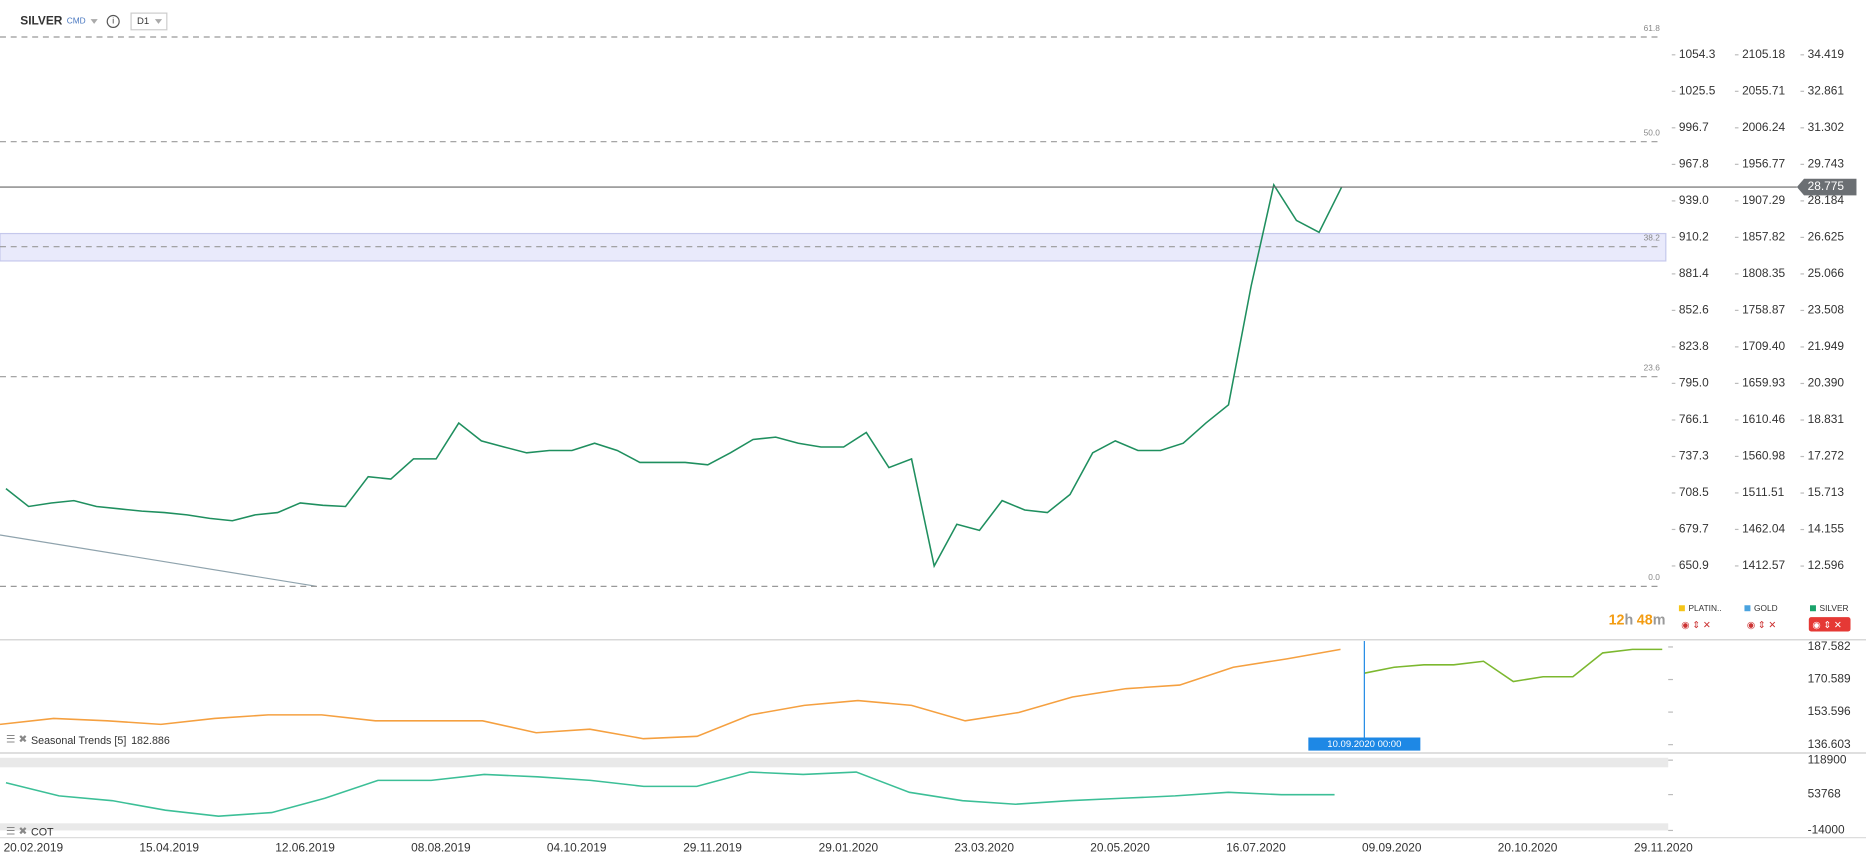  What do you see at coordinates (1694, 383) in the screenshot?
I see `y-tick-label: 795.0` at bounding box center [1694, 383].